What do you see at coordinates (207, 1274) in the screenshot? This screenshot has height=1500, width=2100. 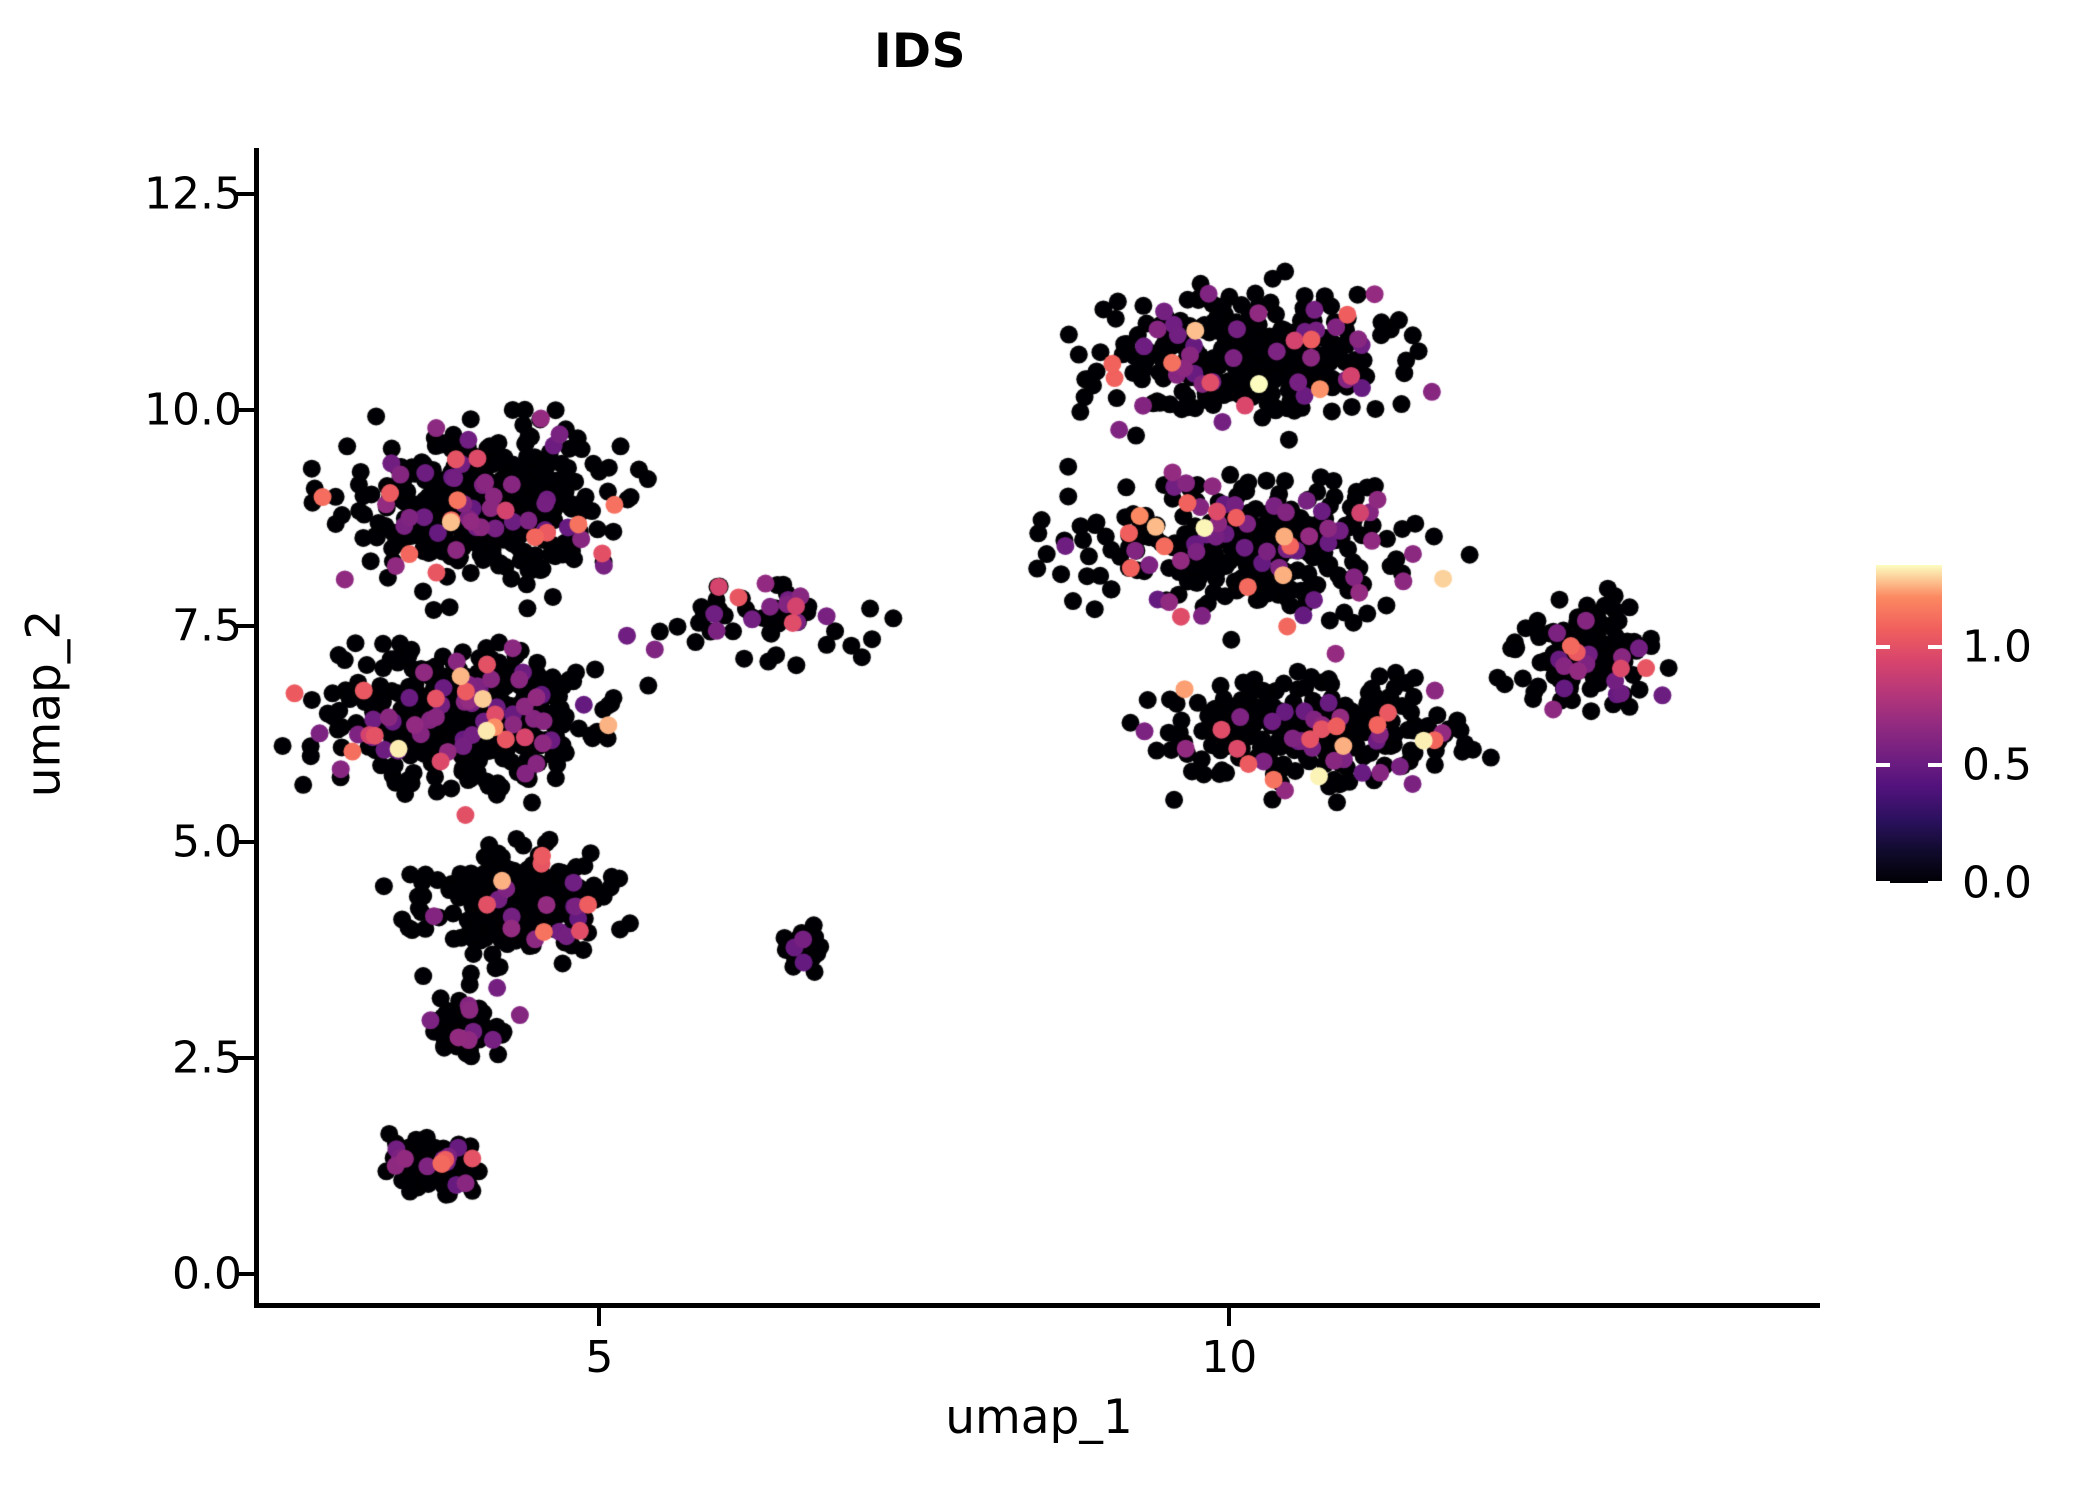 I see `y-tick-label: 0.0` at bounding box center [207, 1274].